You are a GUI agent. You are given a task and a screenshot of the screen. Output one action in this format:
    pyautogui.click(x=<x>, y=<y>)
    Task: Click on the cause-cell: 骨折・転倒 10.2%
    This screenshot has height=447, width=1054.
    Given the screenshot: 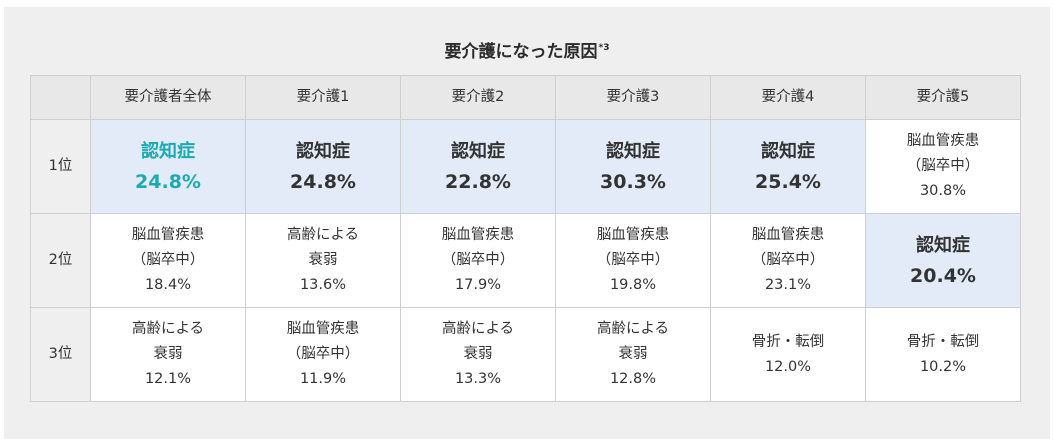 What is the action you would take?
    pyautogui.click(x=943, y=354)
    